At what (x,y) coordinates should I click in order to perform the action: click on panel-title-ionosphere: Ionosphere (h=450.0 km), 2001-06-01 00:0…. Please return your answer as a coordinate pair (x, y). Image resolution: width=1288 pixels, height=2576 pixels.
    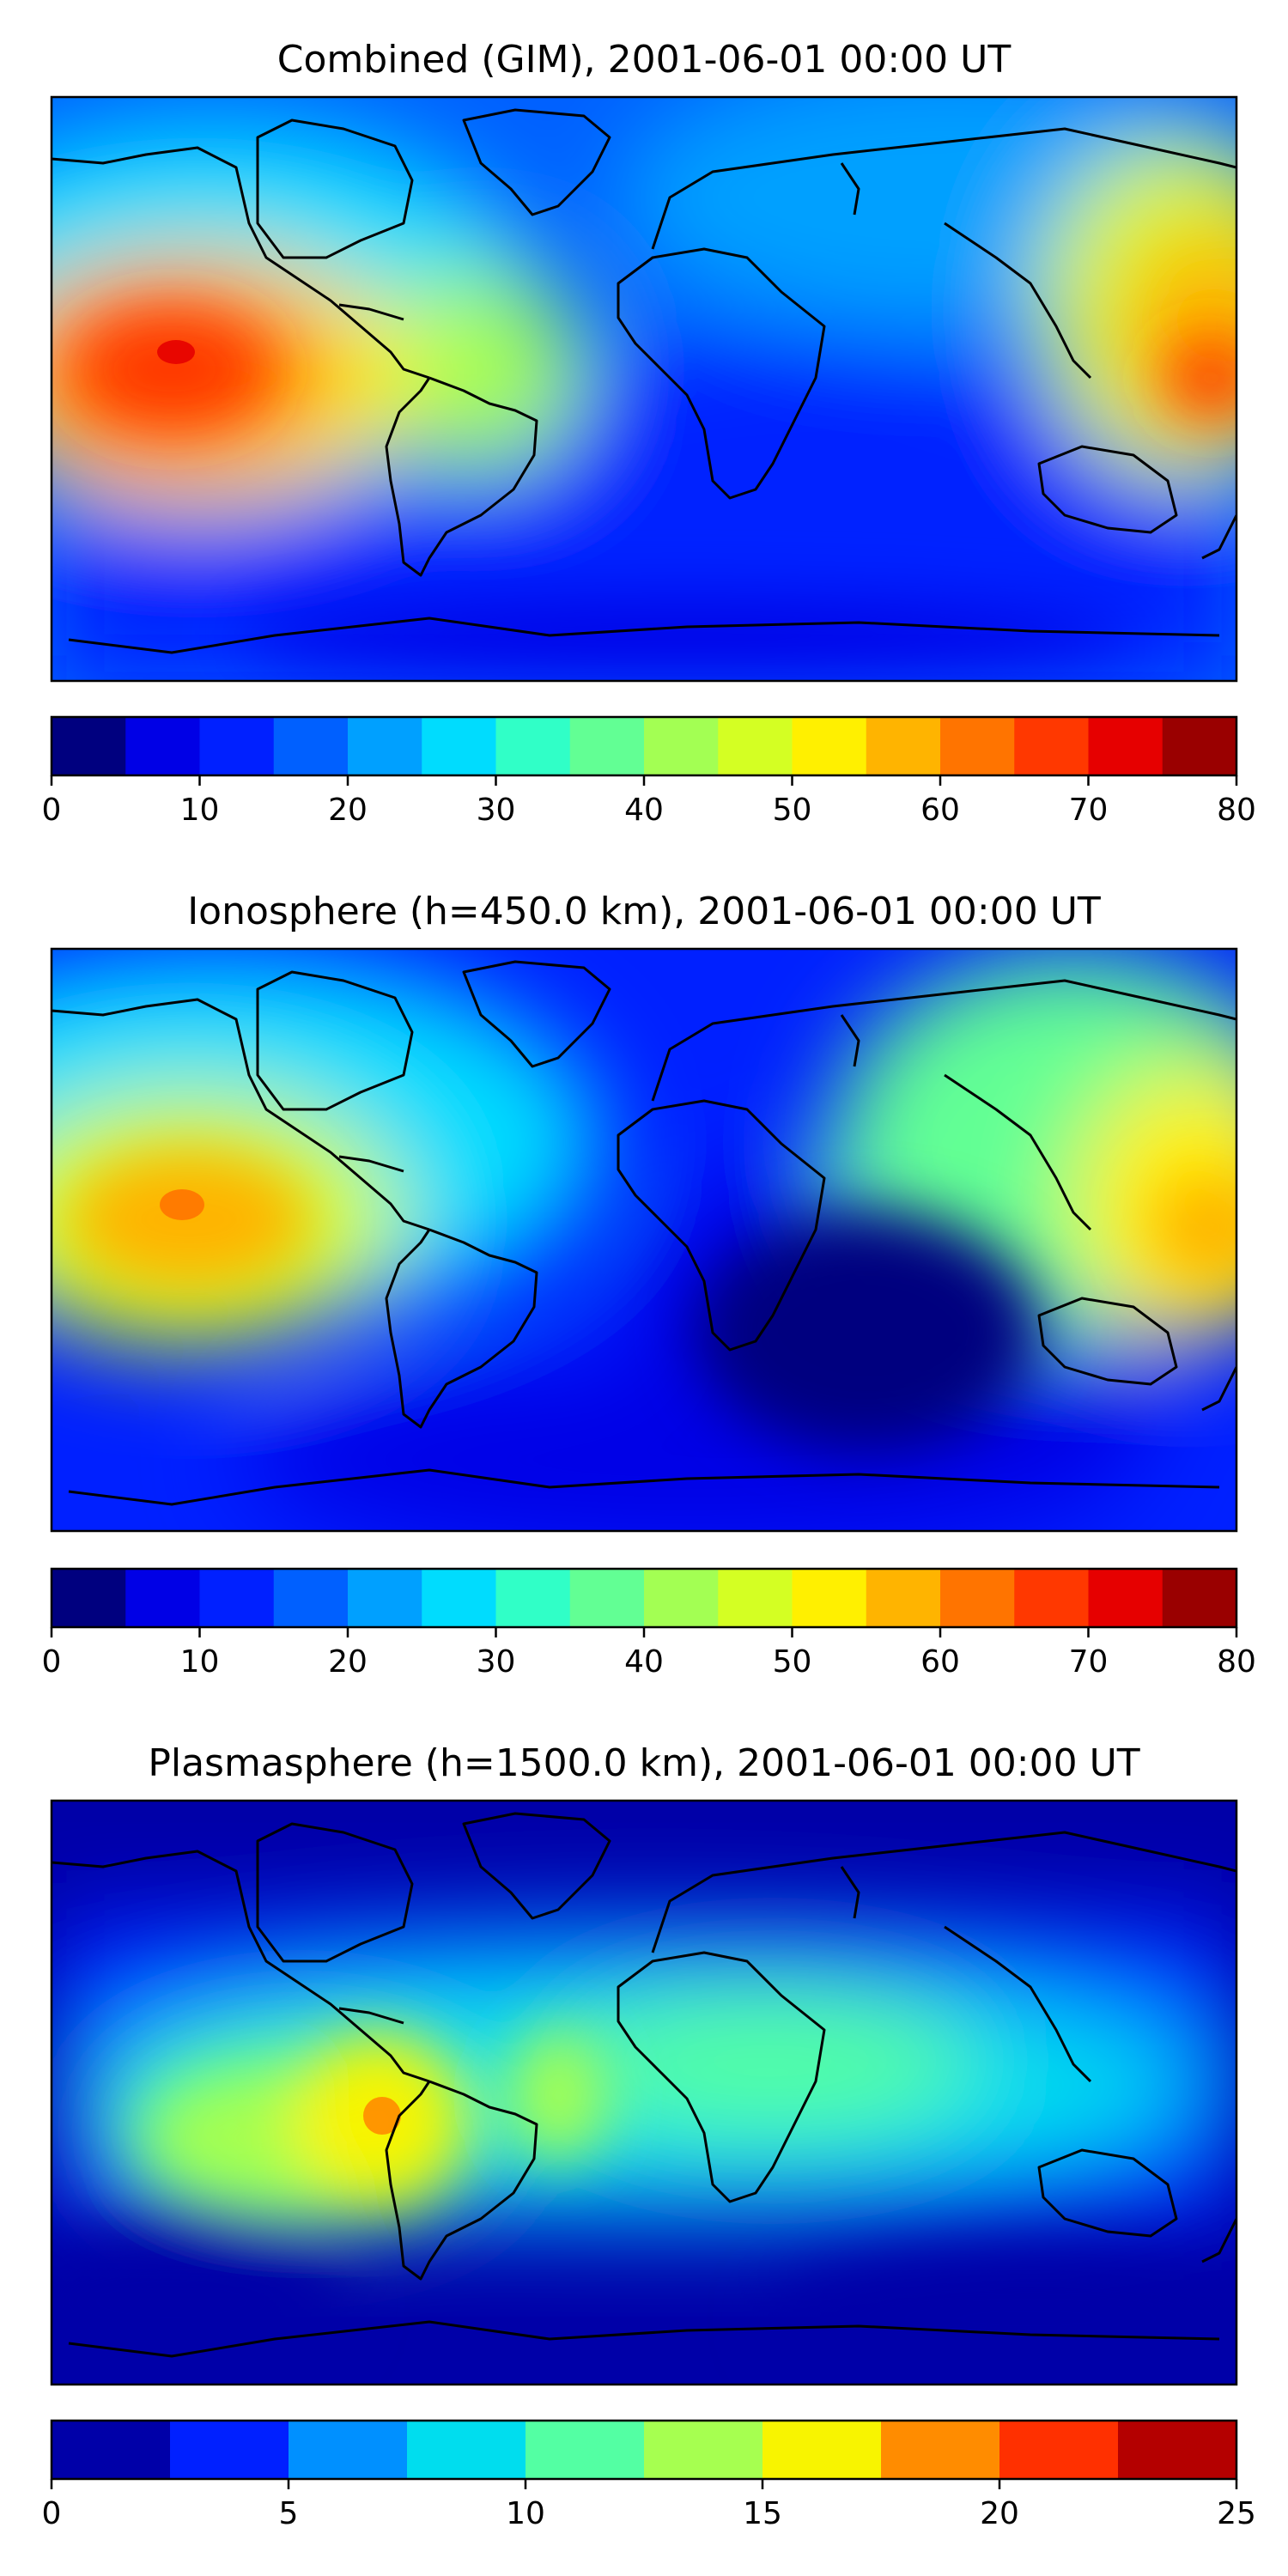
    Looking at the image, I should click on (644, 911).